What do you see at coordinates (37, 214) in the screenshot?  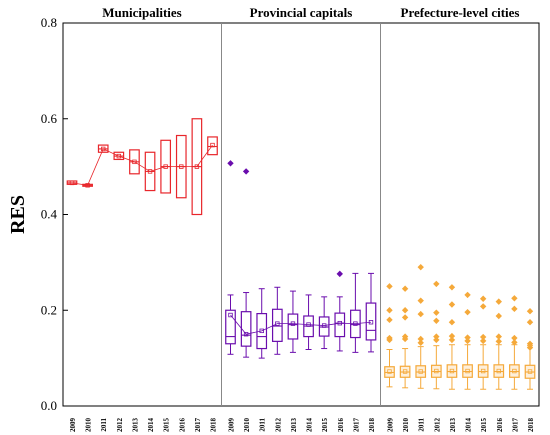 I see `y-axis: 0.0 0.2 0.4 0.6 0.8 RES` at bounding box center [37, 214].